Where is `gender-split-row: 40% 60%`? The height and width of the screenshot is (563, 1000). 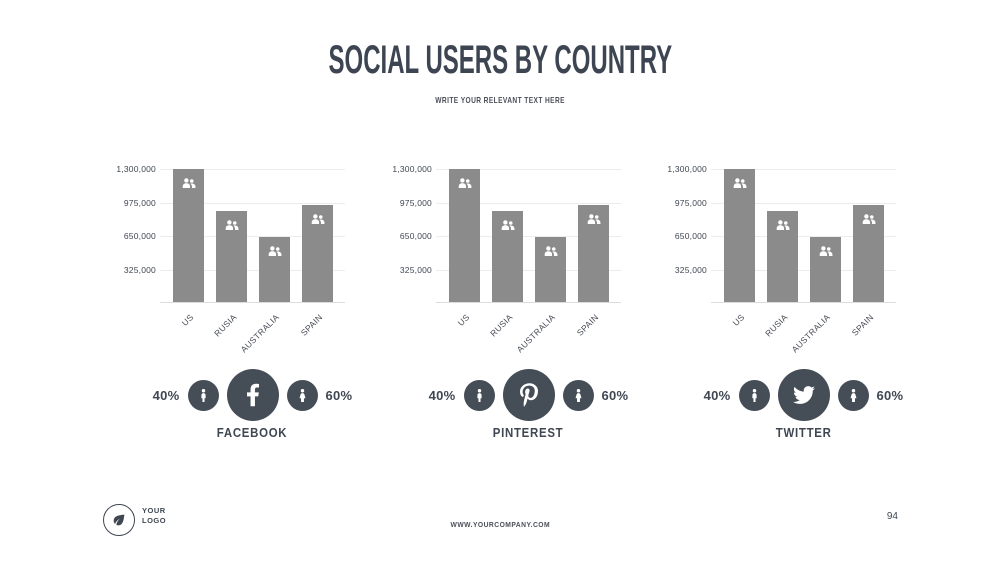 gender-split-row: 40% 60% is located at coordinates (252, 395).